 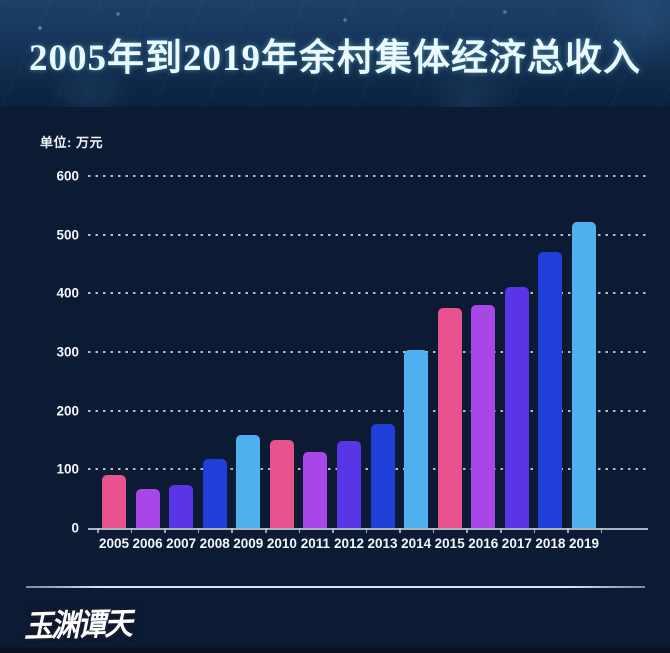 What do you see at coordinates (248, 543) in the screenshot?
I see `x-axis-label: 2009` at bounding box center [248, 543].